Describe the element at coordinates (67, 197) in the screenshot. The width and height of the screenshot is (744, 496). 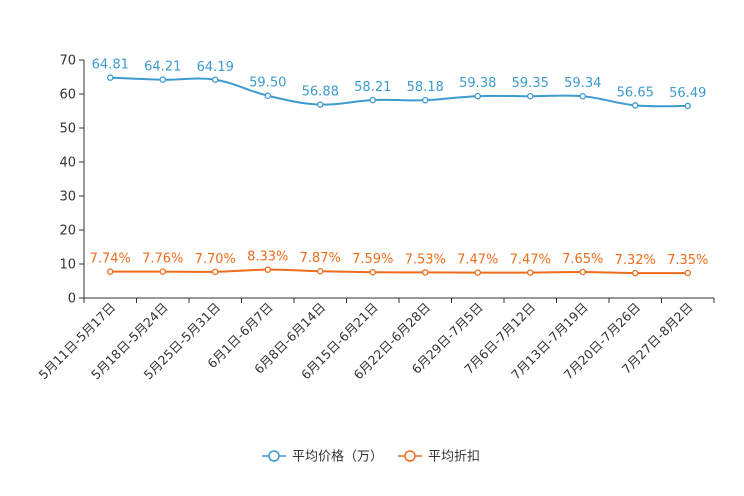
I see `y-tick-label: 30` at that location.